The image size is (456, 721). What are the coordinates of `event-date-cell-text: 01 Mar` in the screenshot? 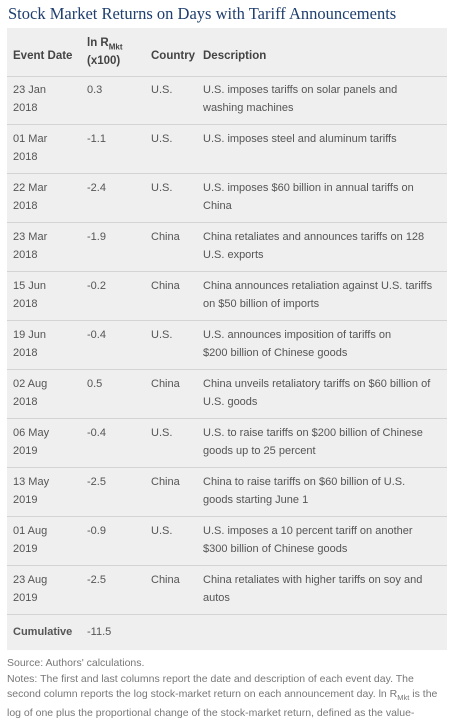 It's located at (30, 139).